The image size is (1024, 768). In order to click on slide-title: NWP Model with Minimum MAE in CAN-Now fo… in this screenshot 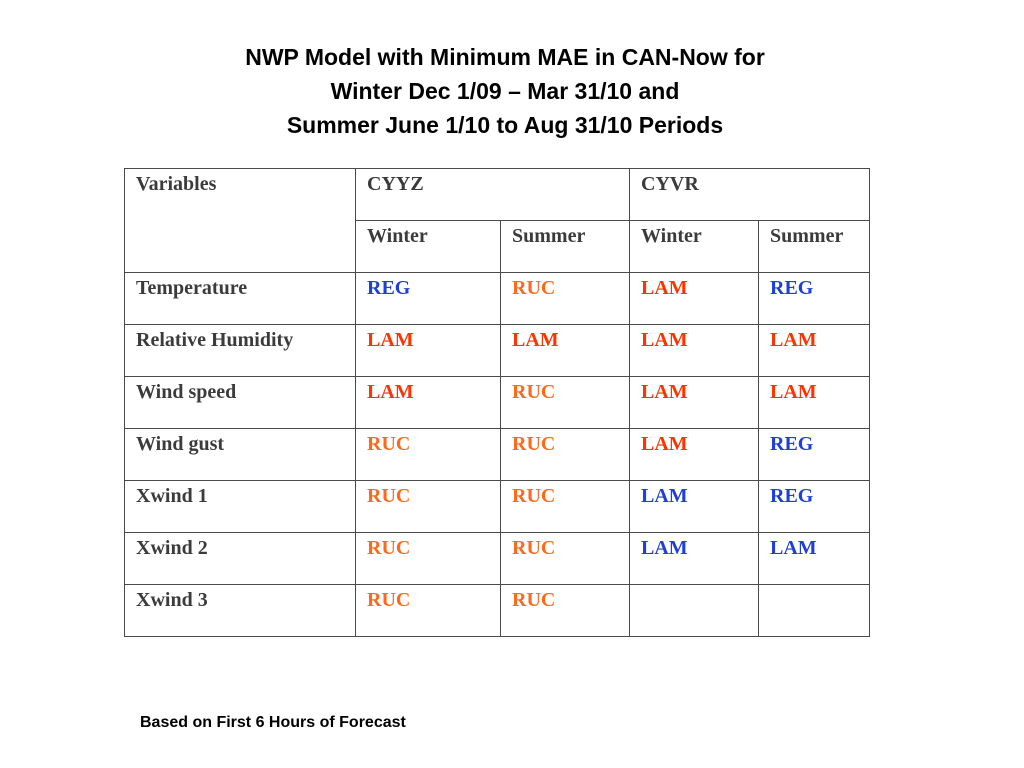, I will do `click(505, 91)`.